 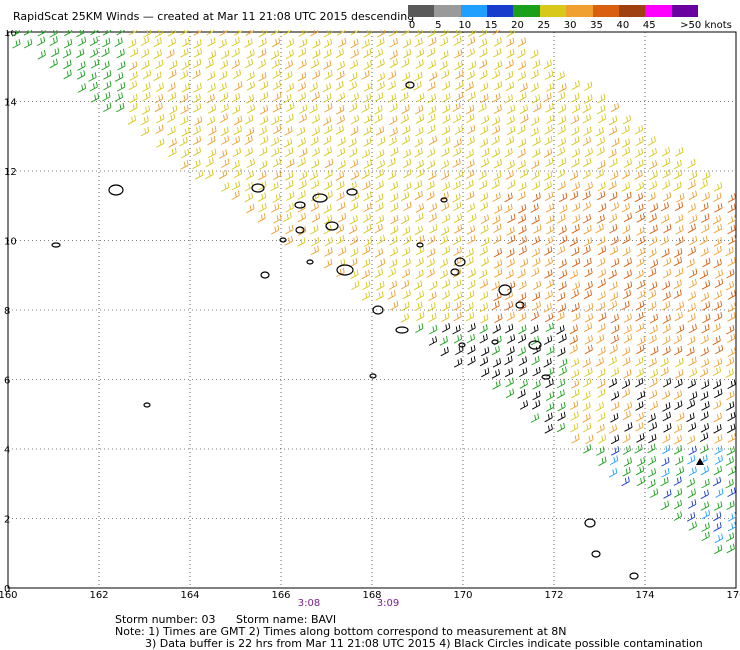 I want to click on colorbar-label: >50 knots, so click(x=706, y=25).